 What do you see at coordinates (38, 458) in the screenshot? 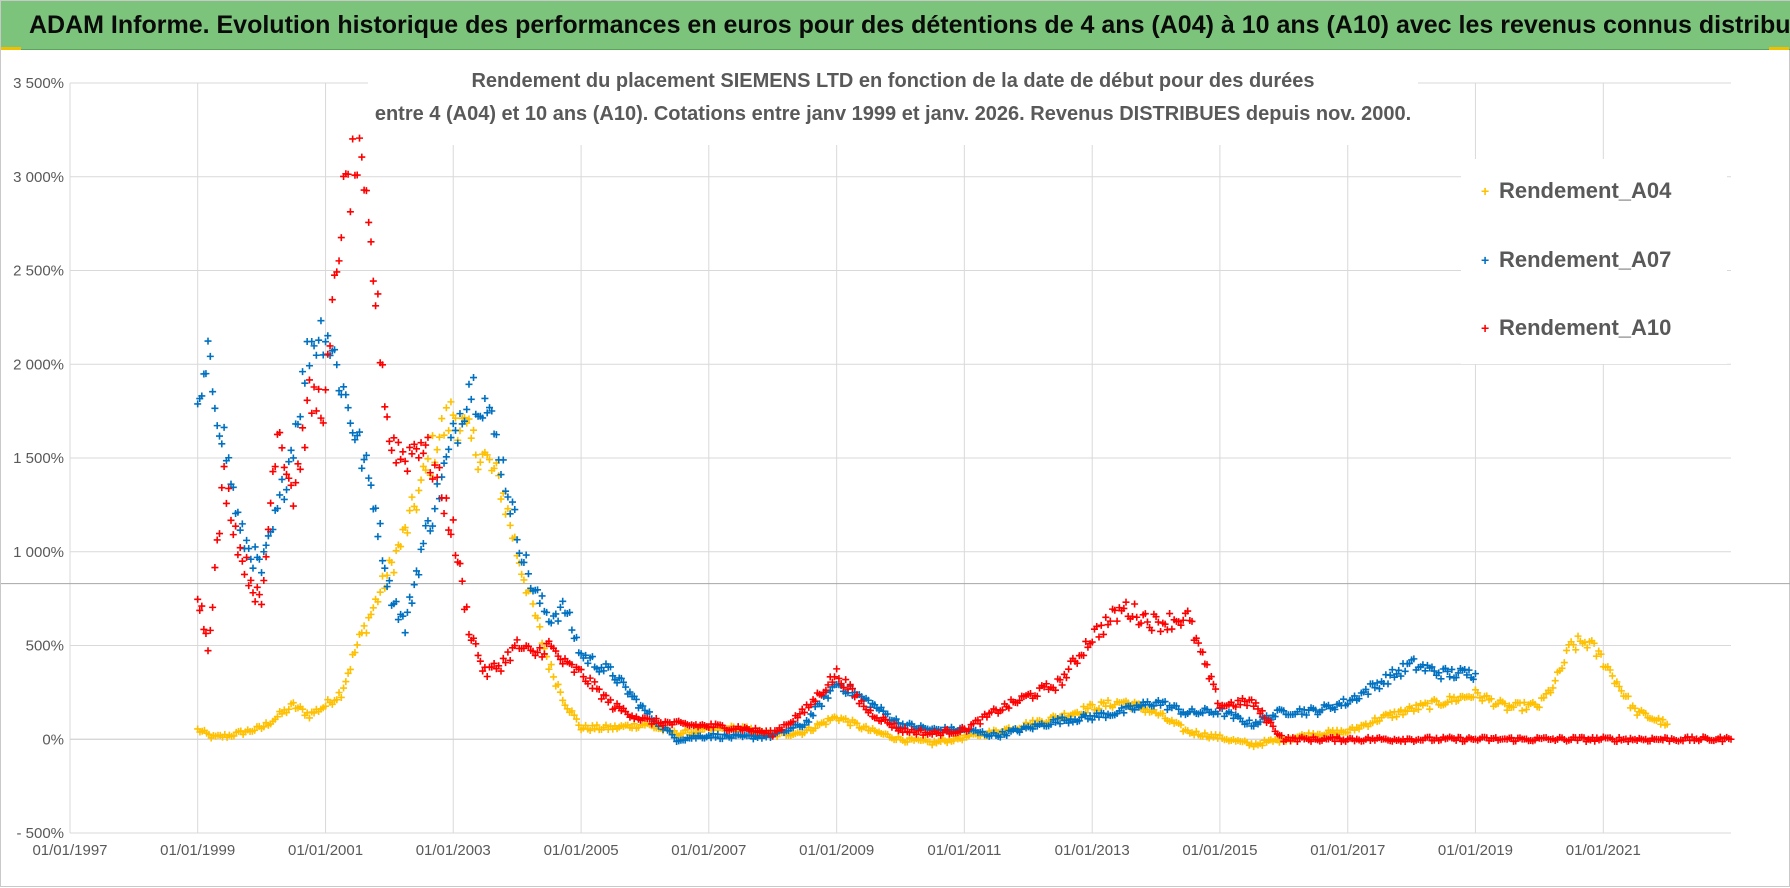
I see `y-tick-label: 1 500%` at bounding box center [38, 458].